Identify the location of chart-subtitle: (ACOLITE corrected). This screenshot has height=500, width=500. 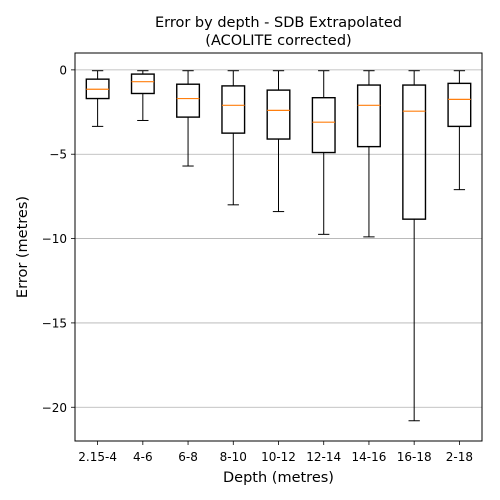
(278, 41).